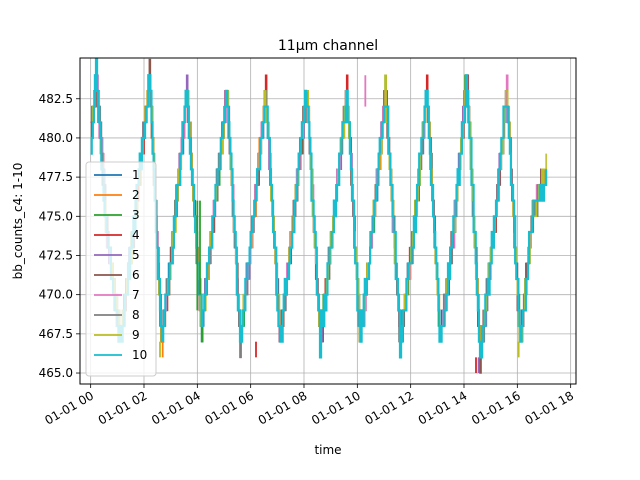 The width and height of the screenshot is (640, 480). What do you see at coordinates (56, 334) in the screenshot?
I see `y-tick-label: 467.5` at bounding box center [56, 334].